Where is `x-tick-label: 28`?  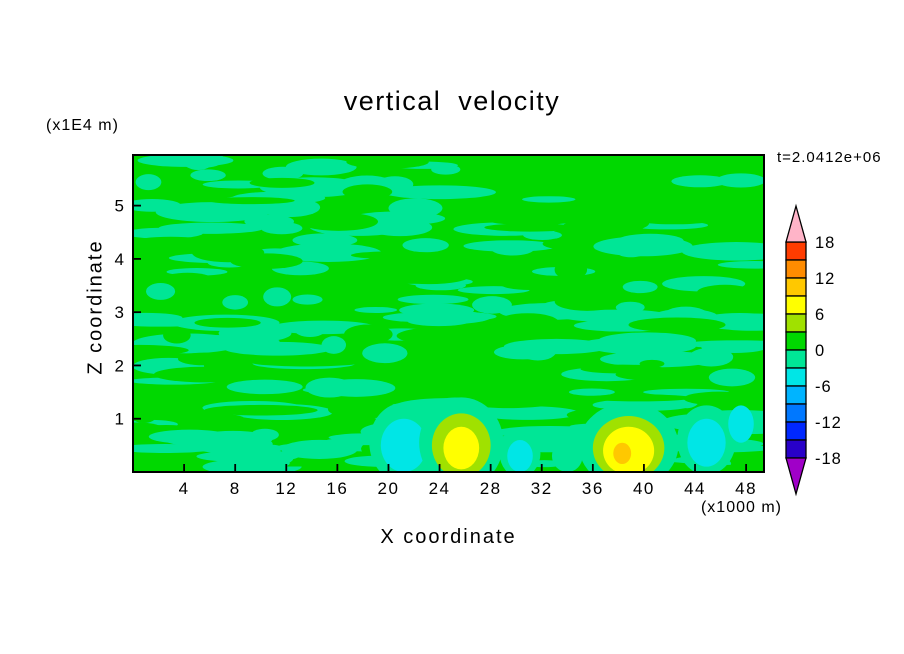 x-tick-label: 28 is located at coordinates (491, 488).